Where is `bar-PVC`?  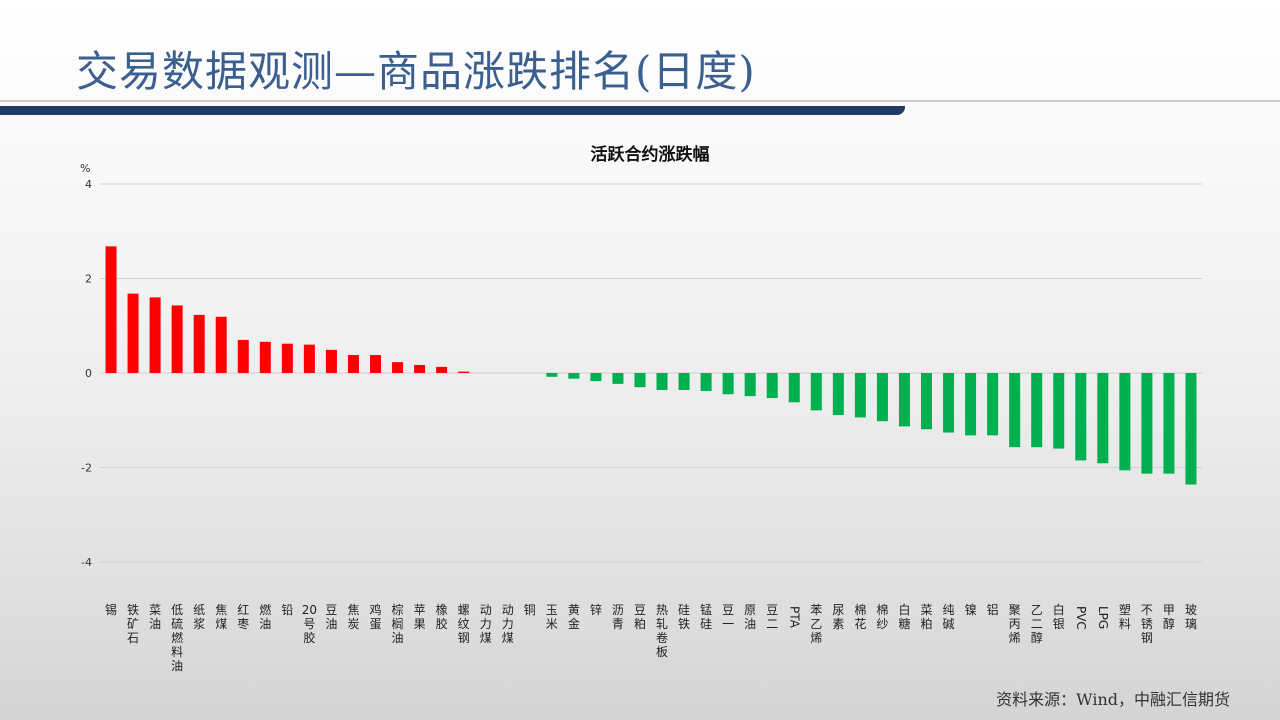
bar-PVC is located at coordinates (1081, 417).